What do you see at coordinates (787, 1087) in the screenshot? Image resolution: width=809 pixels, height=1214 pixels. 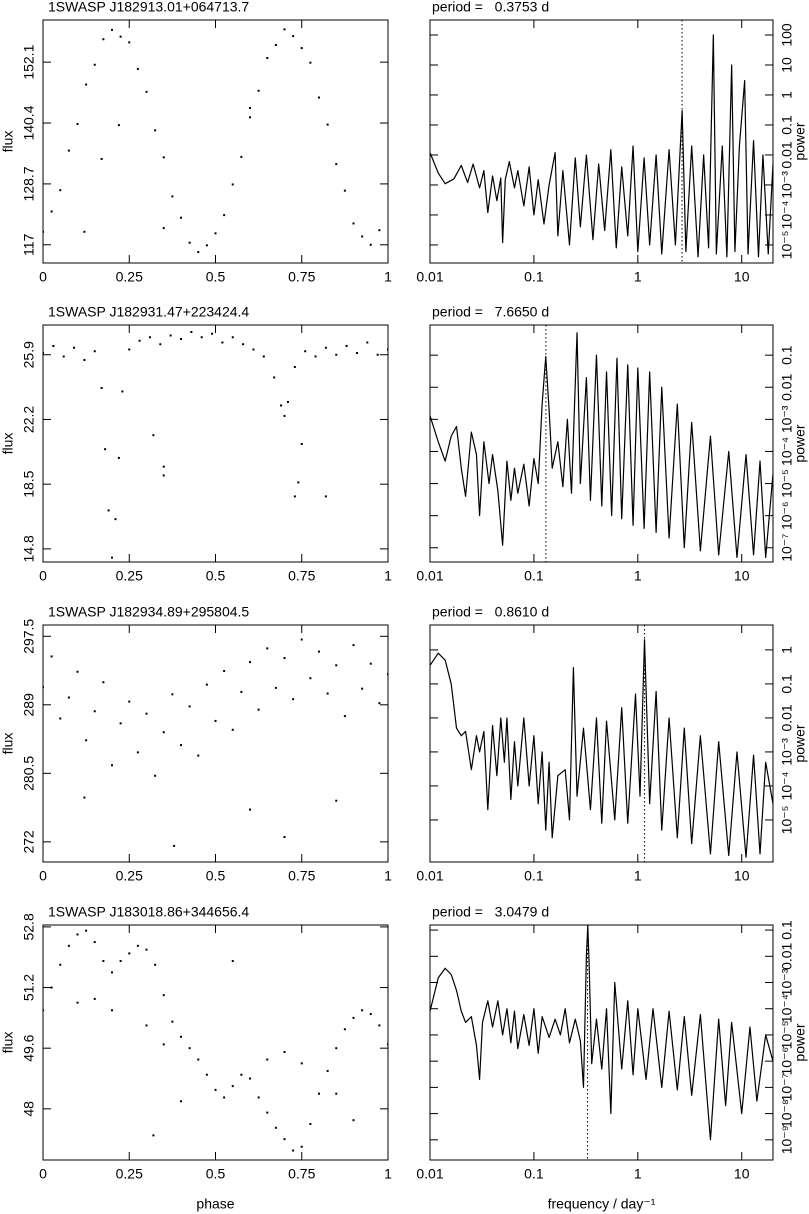 I see `y-tick-label: 10⁻⁷` at bounding box center [787, 1087].